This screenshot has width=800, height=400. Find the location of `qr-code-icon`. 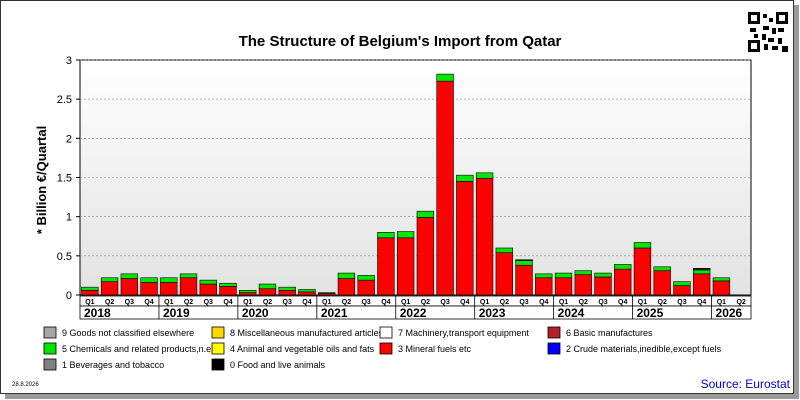

qr-code-icon is located at coordinates (768, 32).